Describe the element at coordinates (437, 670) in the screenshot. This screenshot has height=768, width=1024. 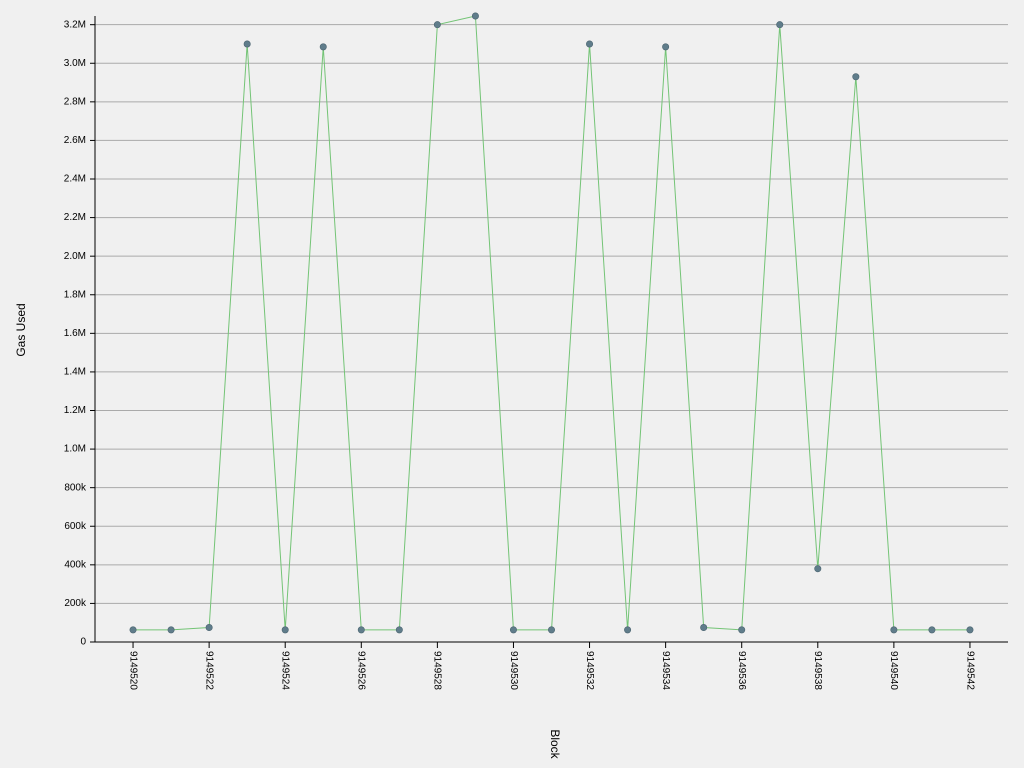
I see `x-tick-label: 9149528` at that location.